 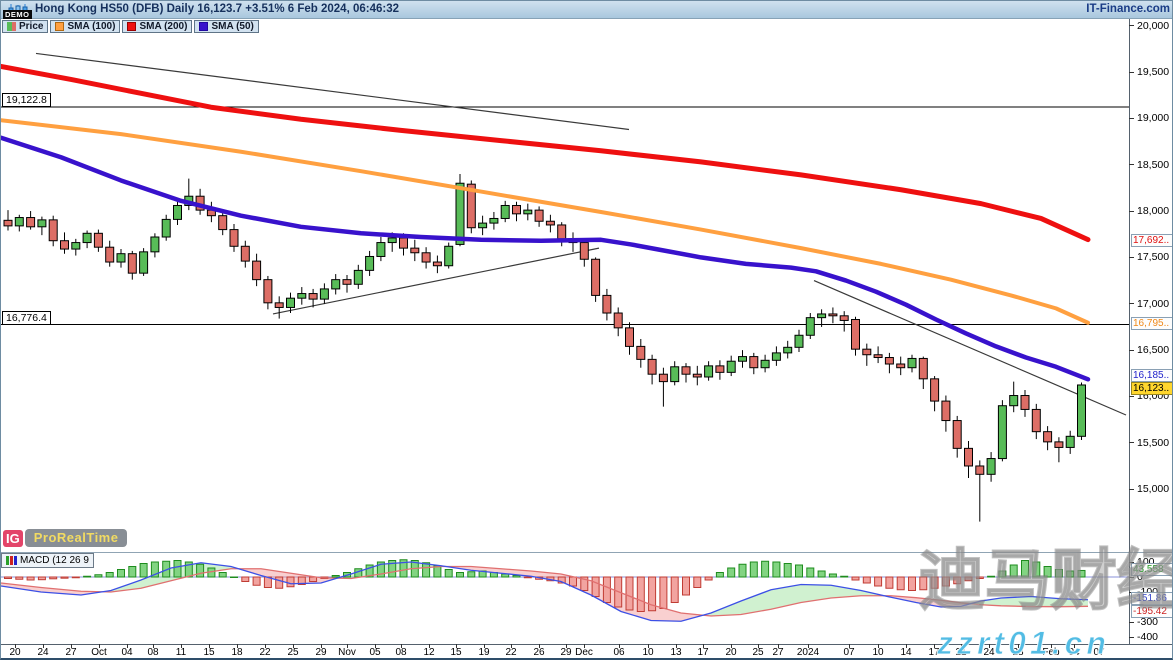 I want to click on macd-fill-positive, so click(x=799, y=600).